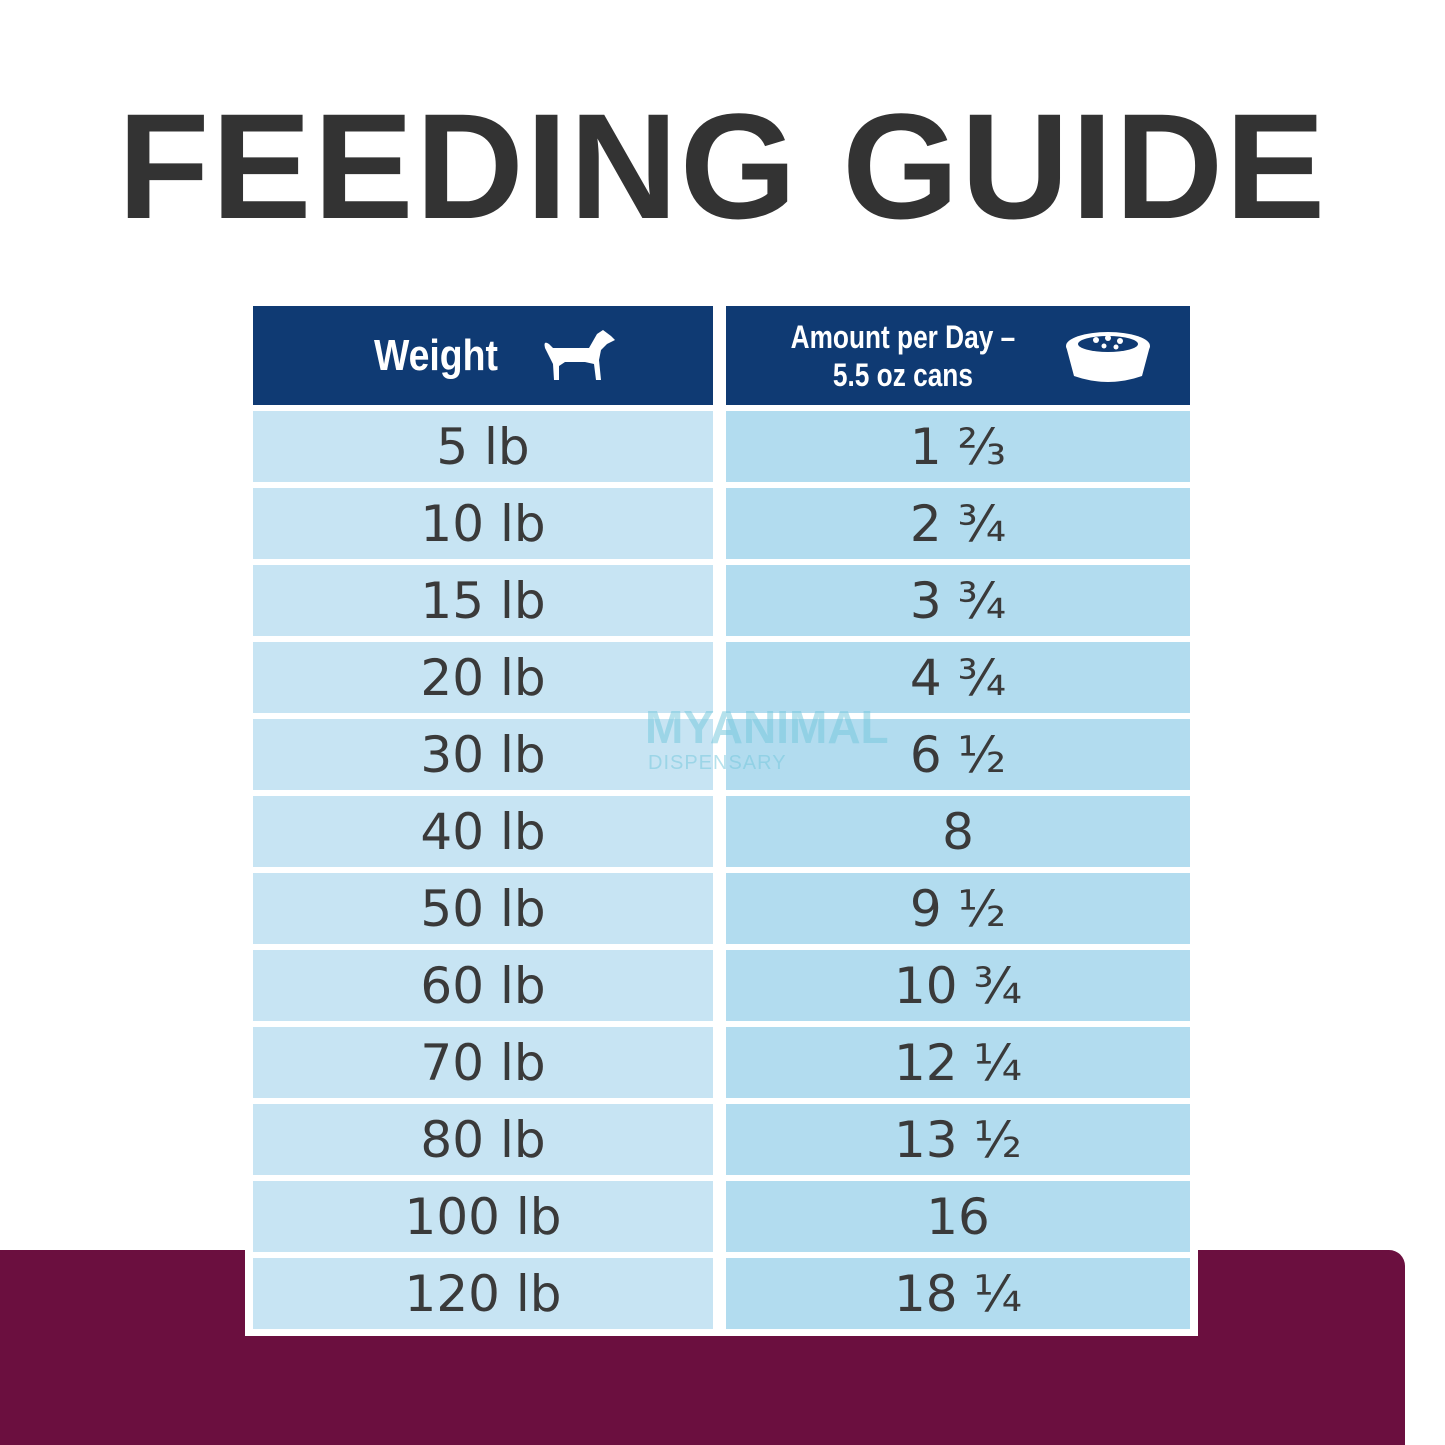  Describe the element at coordinates (579, 354) in the screenshot. I see `dog-icon` at that location.